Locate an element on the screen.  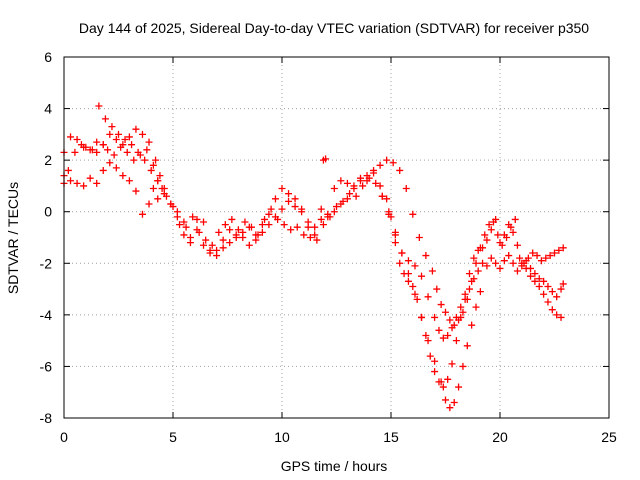
x-tick-label: 0 is located at coordinates (64, 437).